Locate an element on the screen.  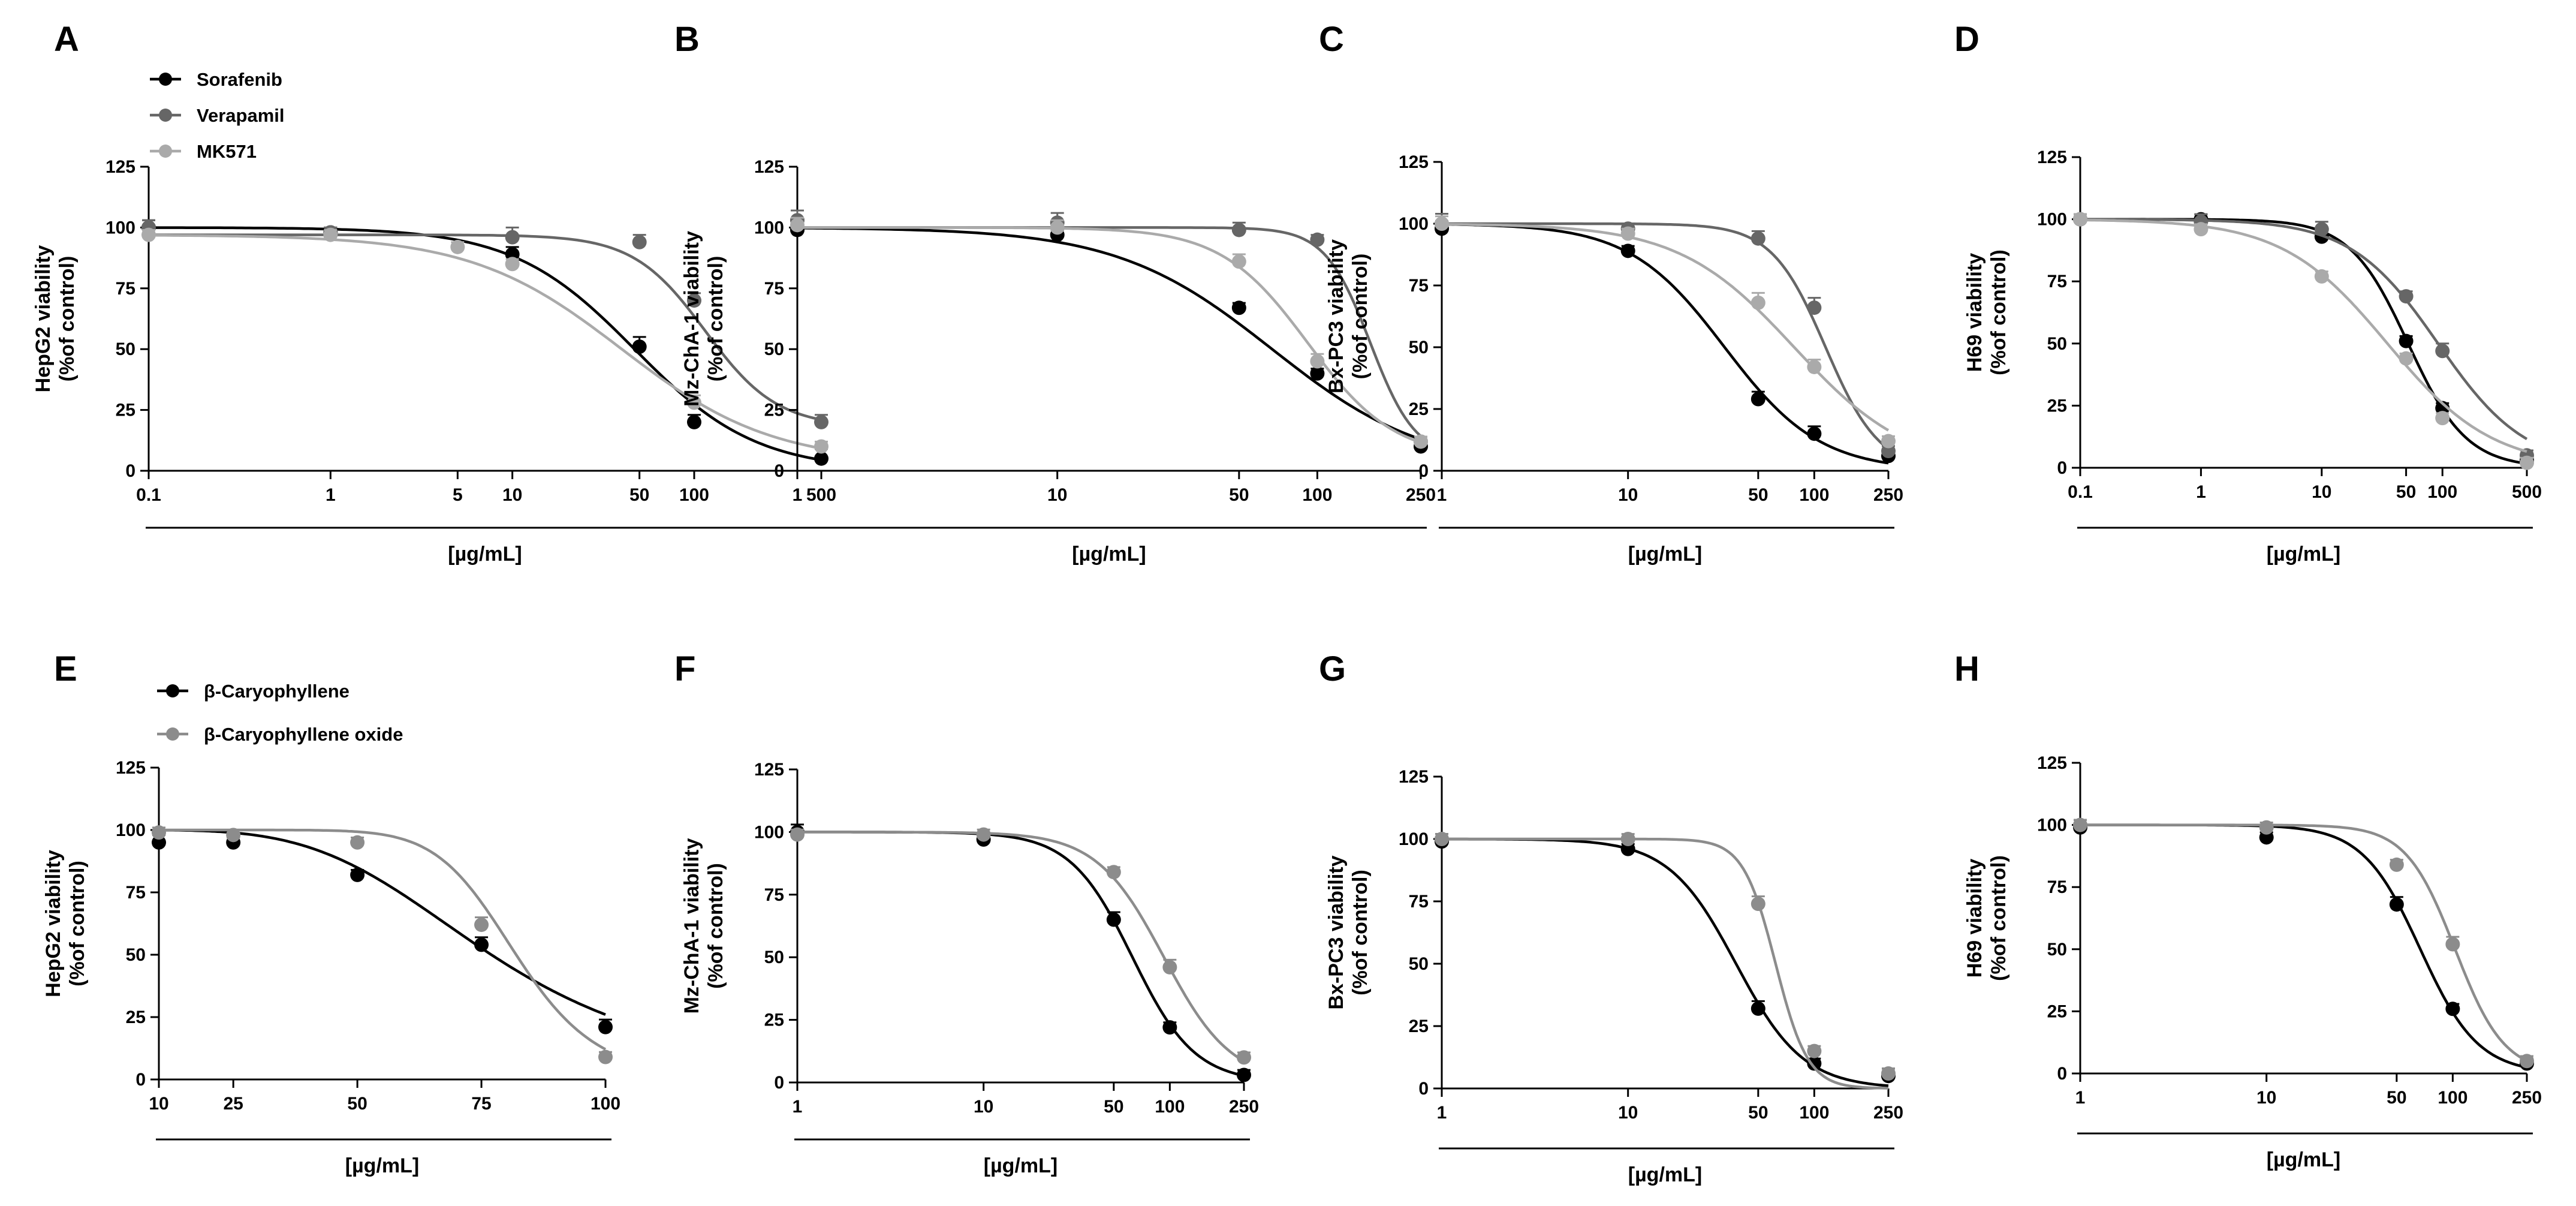
series-c-verapamil is located at coordinates (1666, 336).